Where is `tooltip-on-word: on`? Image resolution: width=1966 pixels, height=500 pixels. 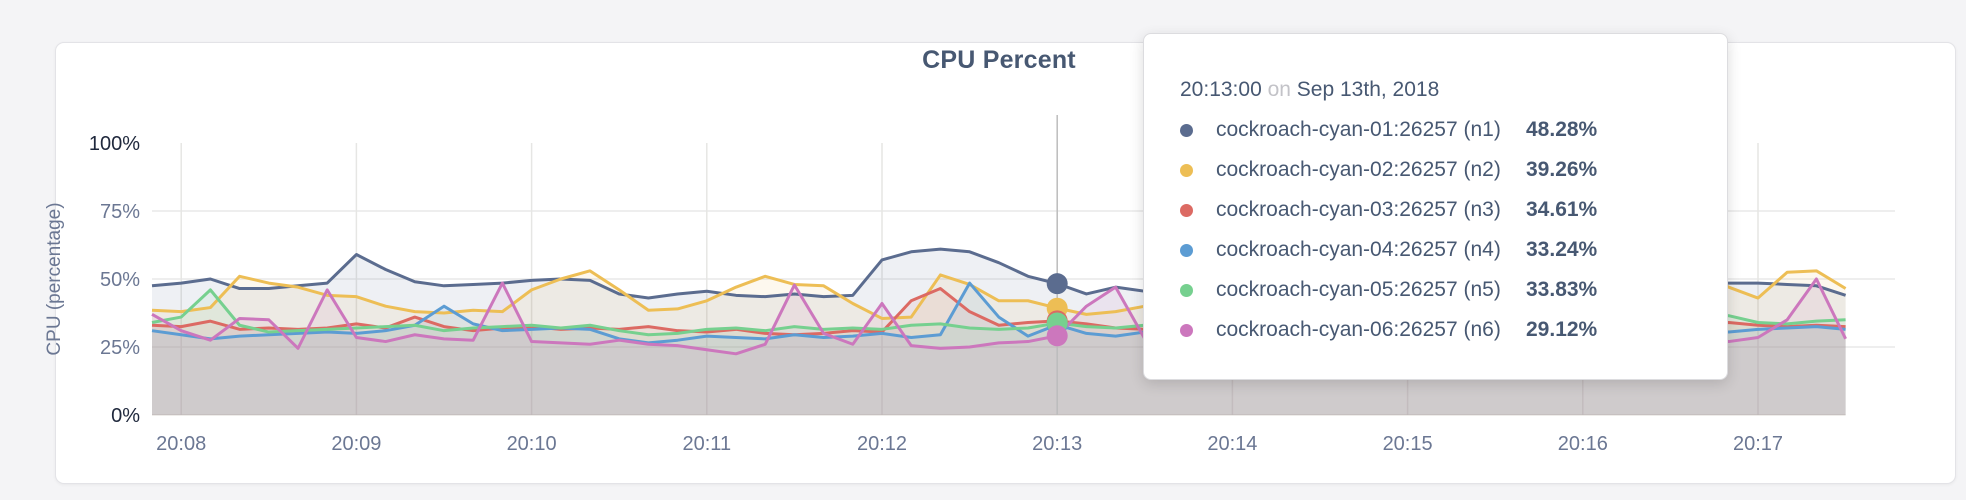 tooltip-on-word: on is located at coordinates (1279, 89).